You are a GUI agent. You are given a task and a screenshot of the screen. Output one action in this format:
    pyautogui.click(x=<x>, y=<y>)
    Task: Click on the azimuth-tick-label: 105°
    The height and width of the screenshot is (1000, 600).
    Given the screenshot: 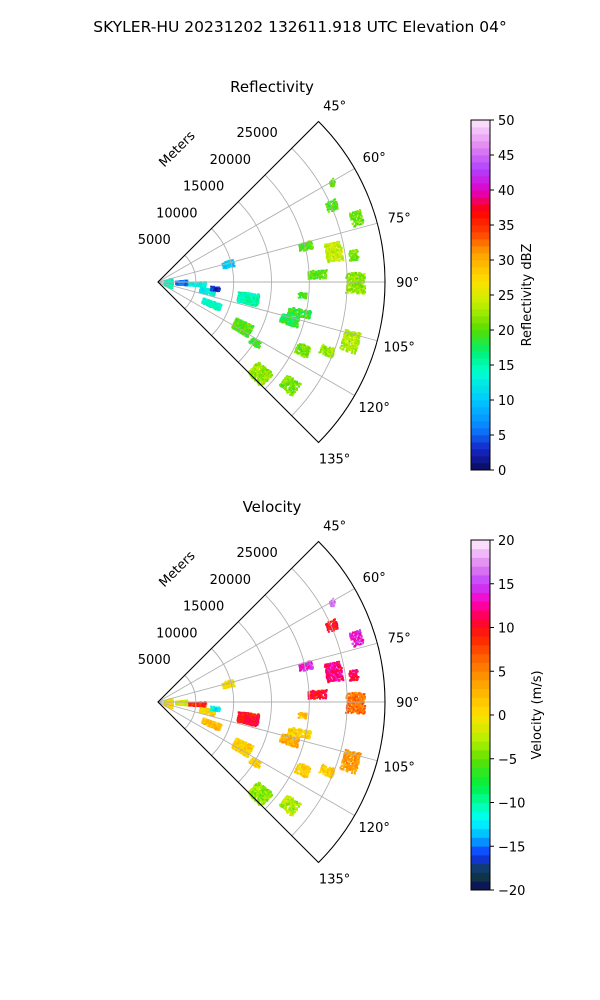 What is the action you would take?
    pyautogui.click(x=399, y=348)
    